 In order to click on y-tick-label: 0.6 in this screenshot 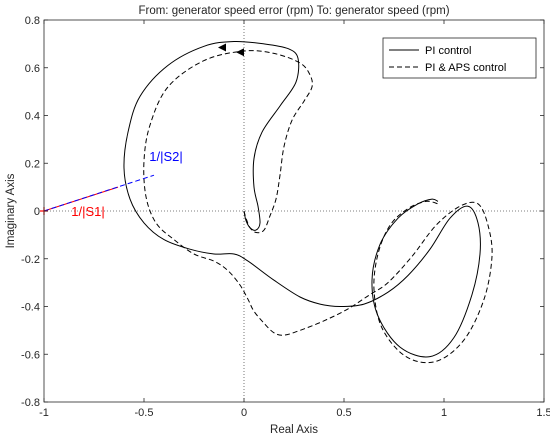, I will do `click(32, 69)`.